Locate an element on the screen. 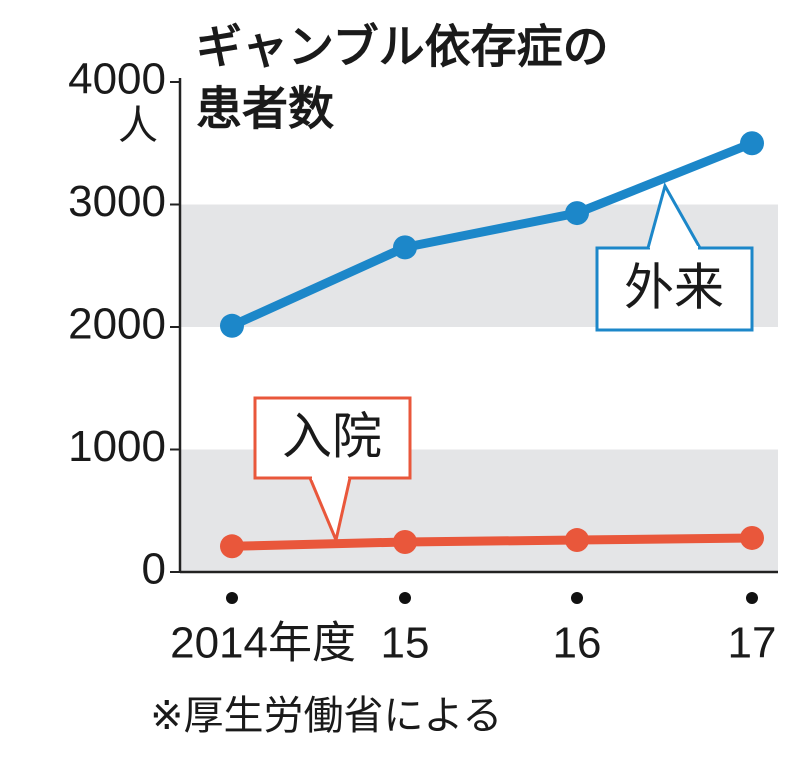  legend-label: 外来 is located at coordinates (674, 288).